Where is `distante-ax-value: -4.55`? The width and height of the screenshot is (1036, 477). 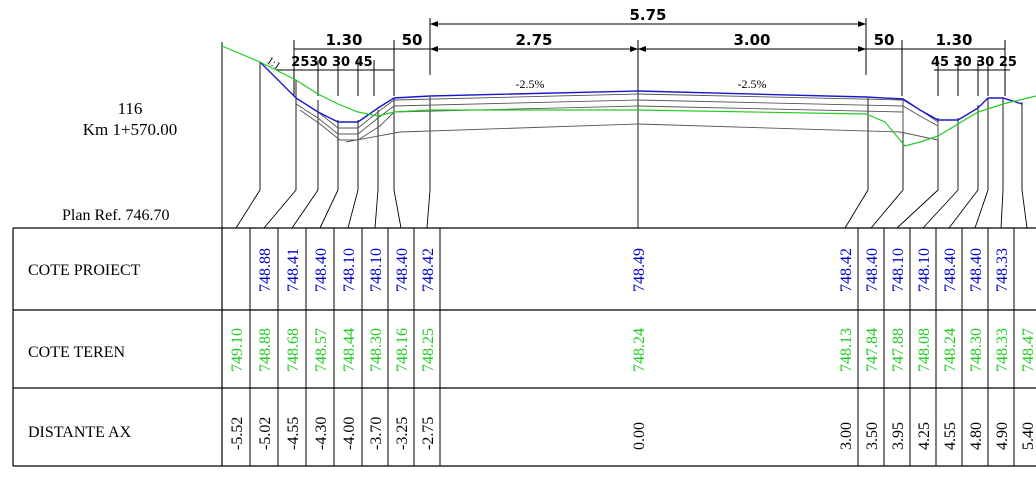 distante-ax-value: -4.55 is located at coordinates (293, 433).